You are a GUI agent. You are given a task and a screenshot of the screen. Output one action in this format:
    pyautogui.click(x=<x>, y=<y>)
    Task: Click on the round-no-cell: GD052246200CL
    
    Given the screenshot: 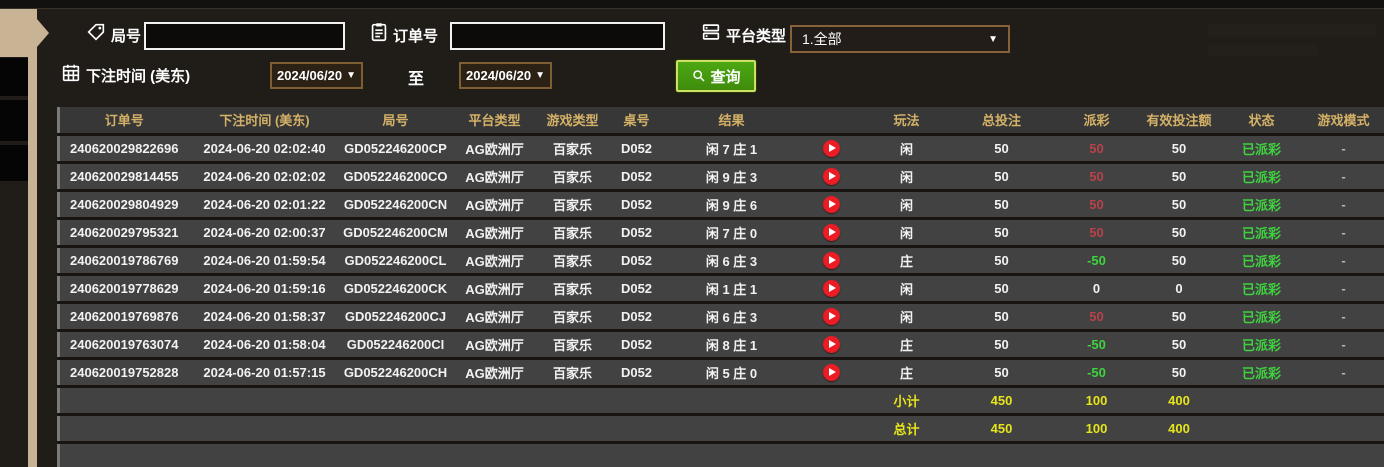 What is the action you would take?
    pyautogui.click(x=395, y=260)
    